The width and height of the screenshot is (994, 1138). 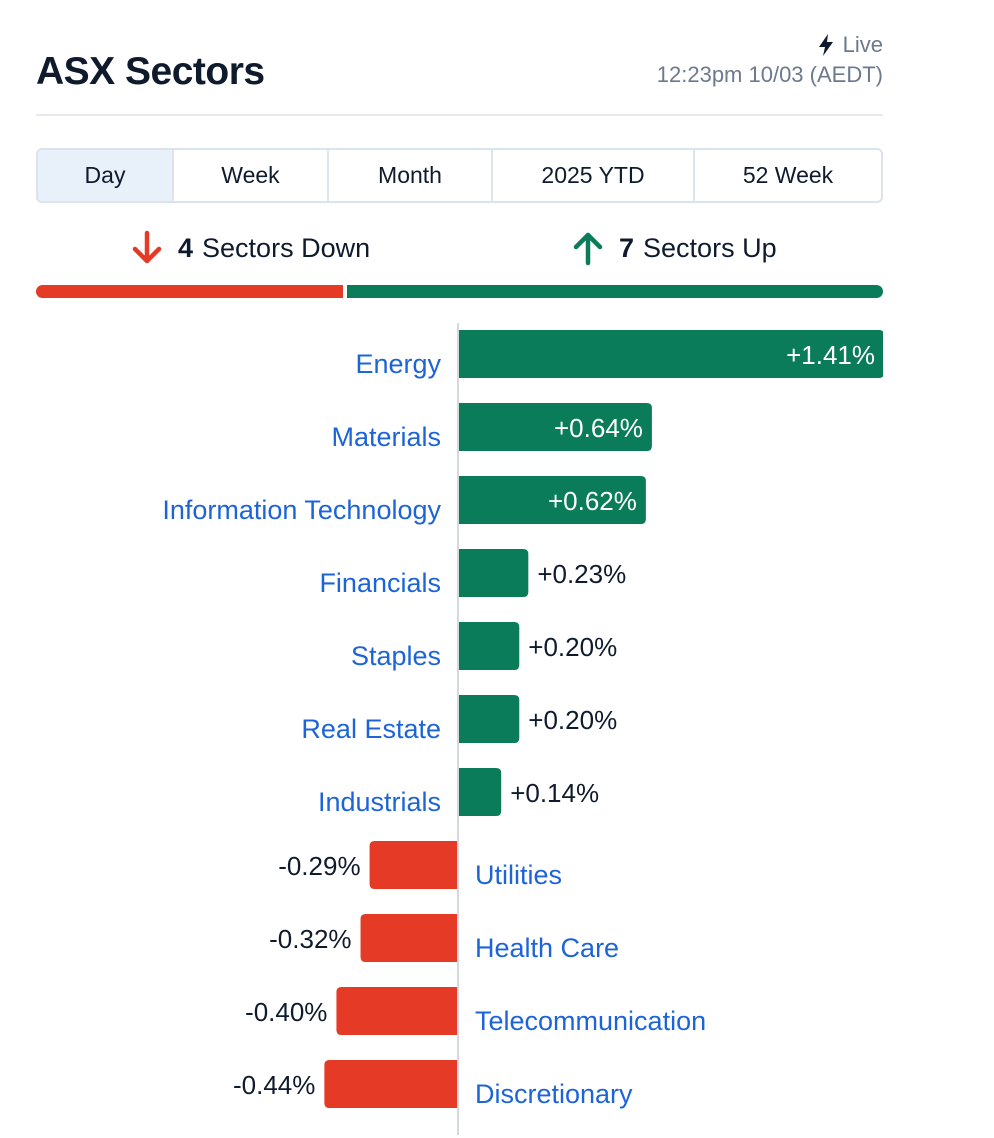 I want to click on period-tabs: Day Week Month 2025 YTD 52 Week, so click(x=459, y=175).